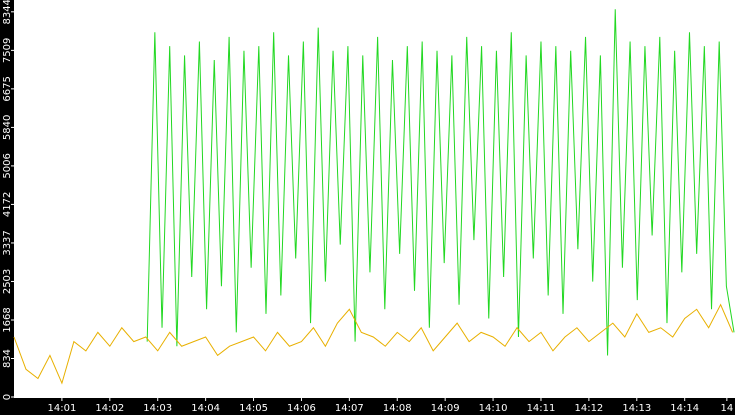 The width and height of the screenshot is (735, 415). Describe the element at coordinates (301, 408) in the screenshot. I see `x-tick-label: 14:06` at that location.